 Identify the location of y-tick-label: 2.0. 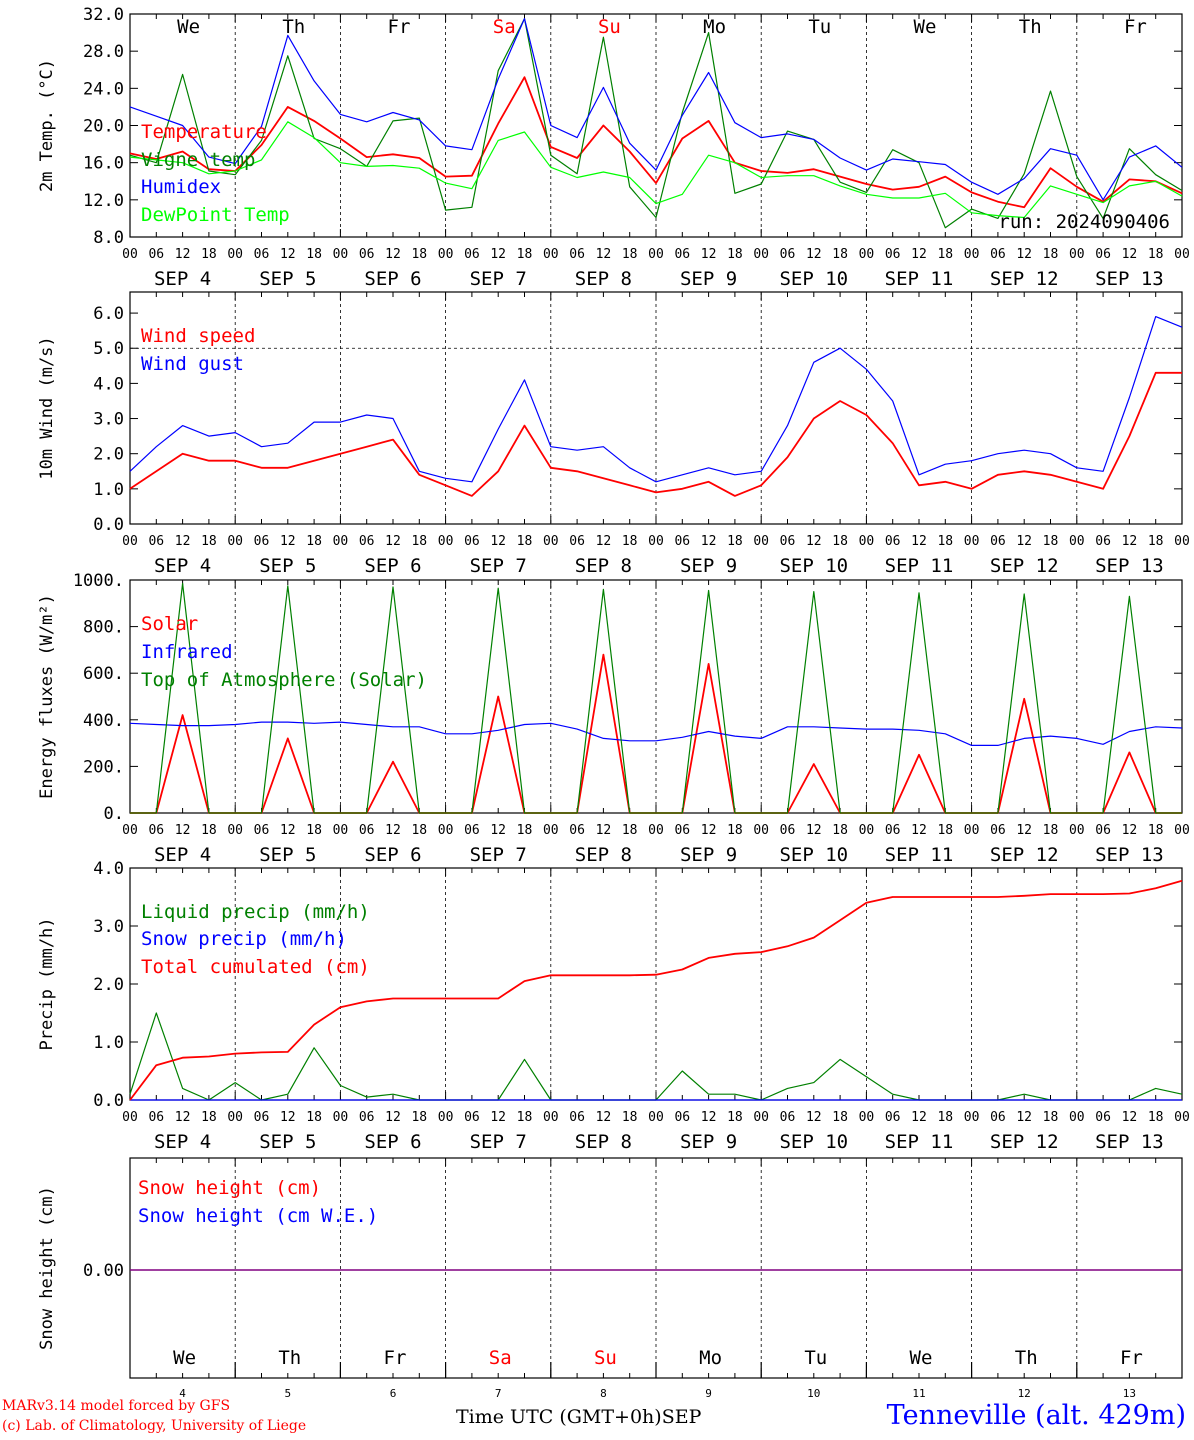
(108, 985).